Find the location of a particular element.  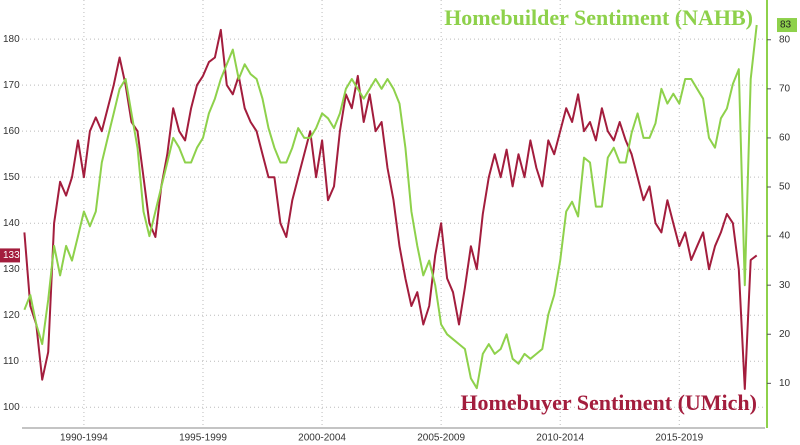

y2-tick-label: 50 is located at coordinates (785, 187).